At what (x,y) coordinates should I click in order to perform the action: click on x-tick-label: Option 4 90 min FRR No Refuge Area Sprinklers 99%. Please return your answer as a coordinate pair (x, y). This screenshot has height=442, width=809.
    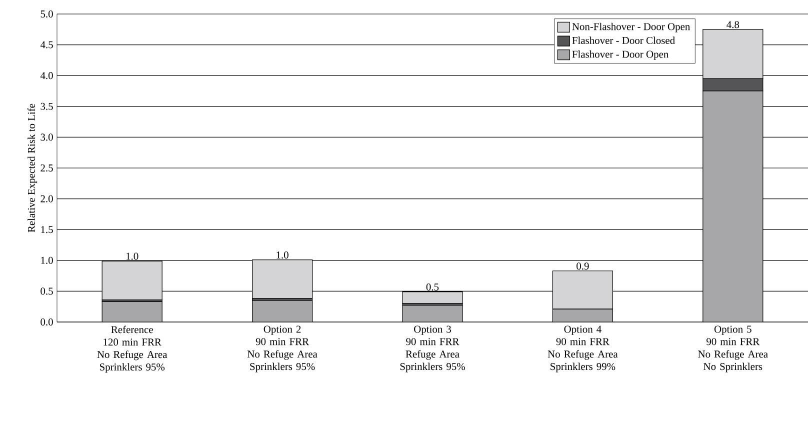
    Looking at the image, I should click on (583, 349).